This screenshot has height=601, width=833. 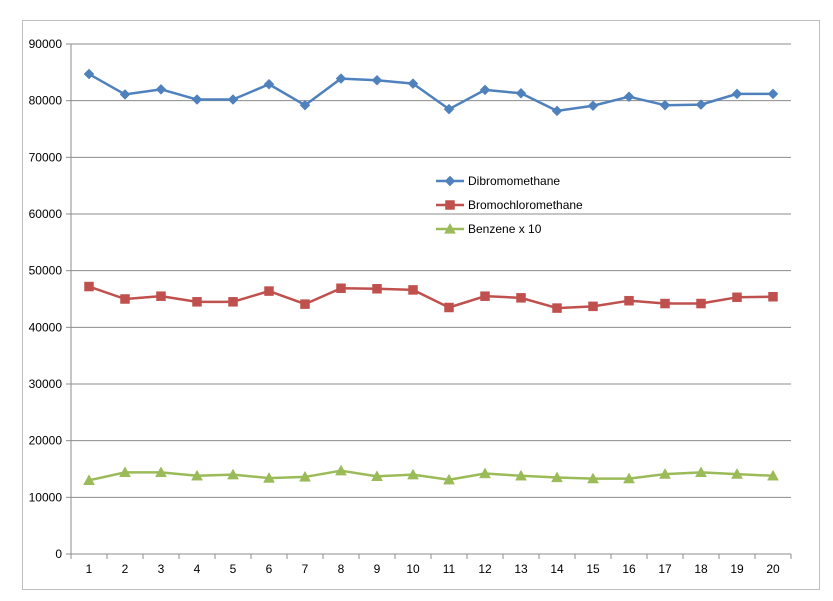 I want to click on y-tick-label: 70000, so click(x=46, y=157).